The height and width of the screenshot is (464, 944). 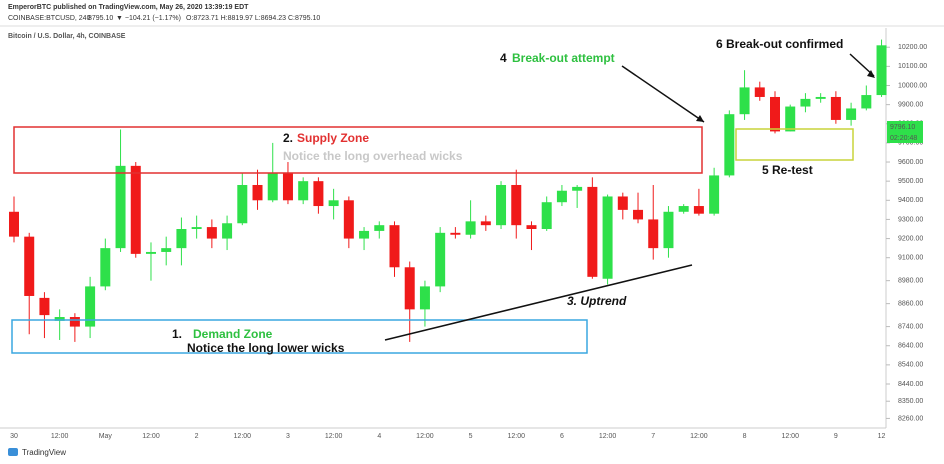 I want to click on retest-label: 5 Re-test, so click(x=787, y=170).